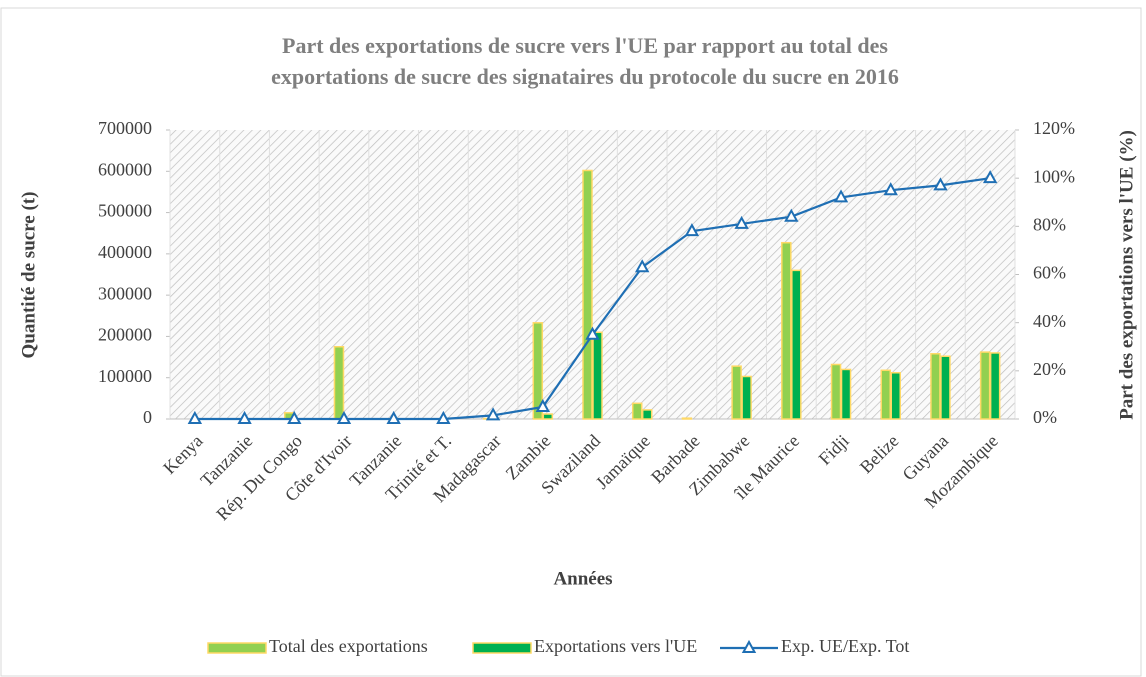  What do you see at coordinates (1045, 417) in the screenshot?
I see `y2-tick-label: 0%` at bounding box center [1045, 417].